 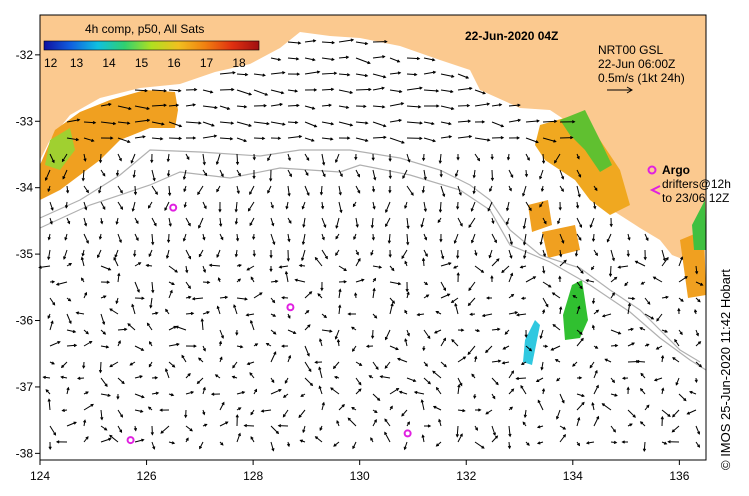 I want to click on colorbar-gradient, so click(x=151, y=45).